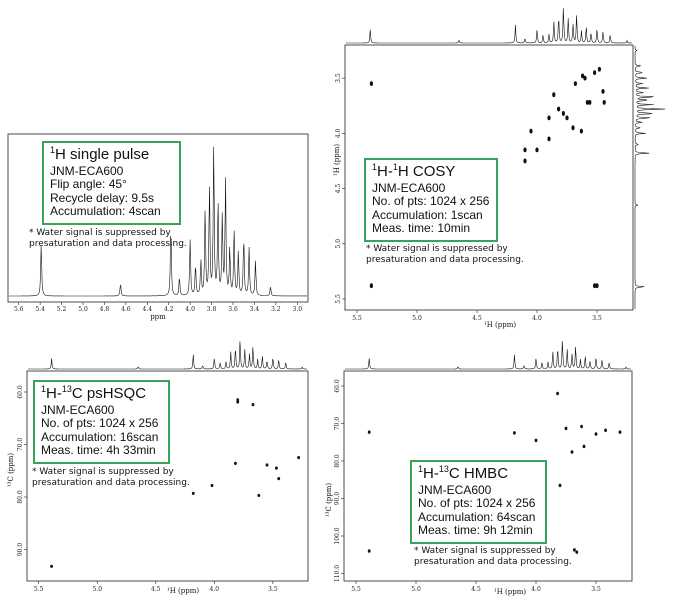 This screenshot has height=598, width=688. I want to click on hmbc-x-tick-label: 5.0, so click(416, 589).